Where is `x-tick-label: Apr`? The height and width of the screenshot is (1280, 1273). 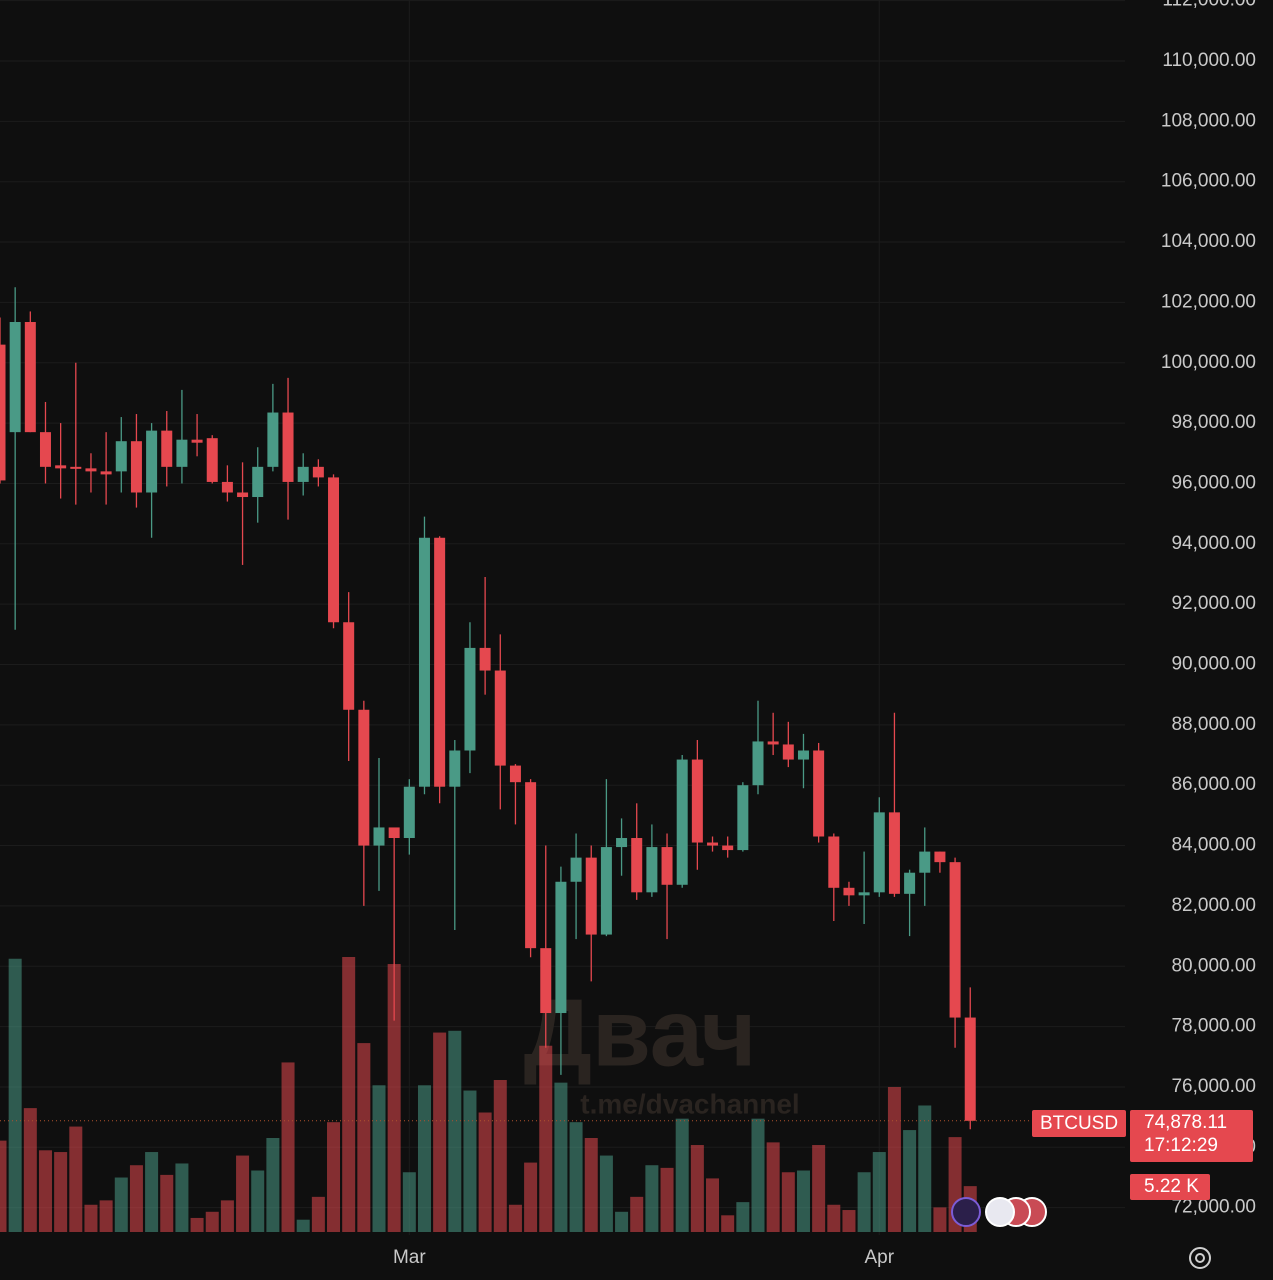 x-tick-label: Apr is located at coordinates (879, 1257).